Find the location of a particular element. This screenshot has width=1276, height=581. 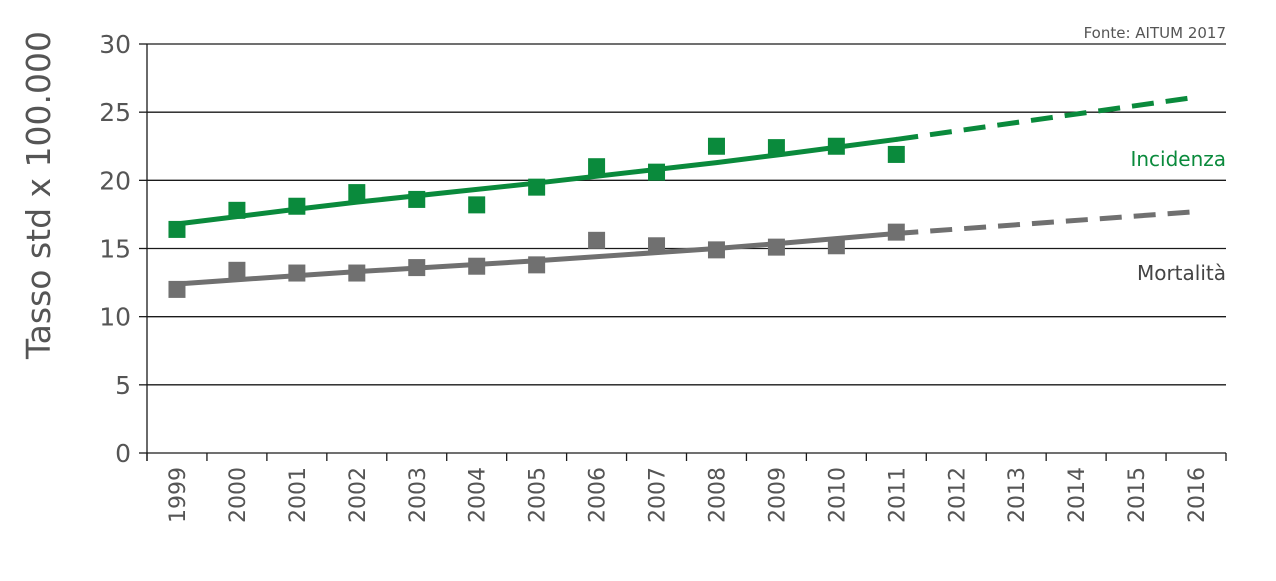

x-tick-label: 2004 is located at coordinates (478, 495).